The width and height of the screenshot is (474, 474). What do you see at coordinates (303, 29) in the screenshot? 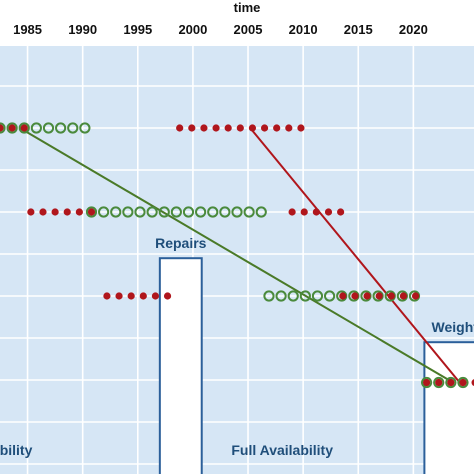
I see `x-tick-label: 2010` at bounding box center [303, 29].